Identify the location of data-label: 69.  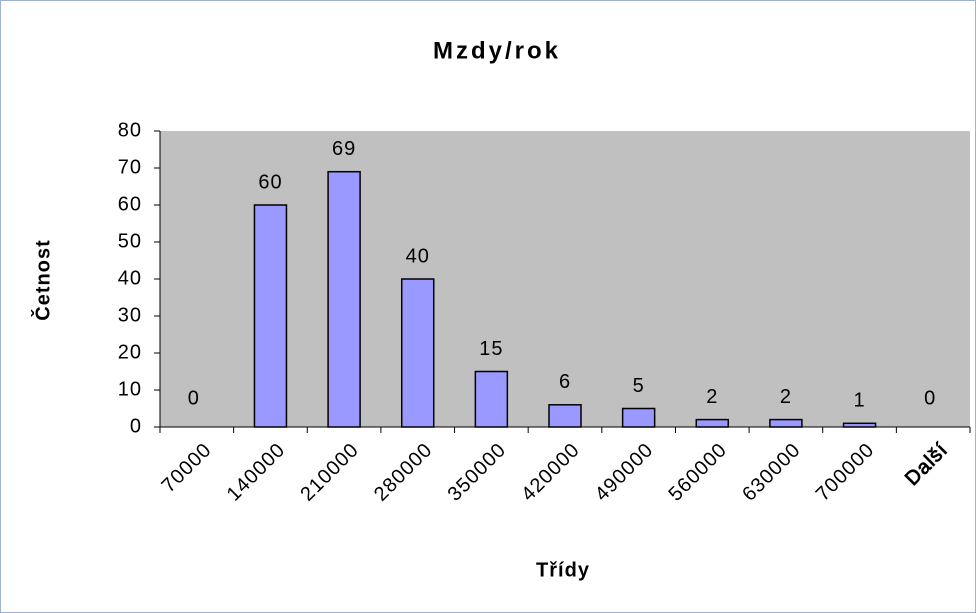
(344, 149).